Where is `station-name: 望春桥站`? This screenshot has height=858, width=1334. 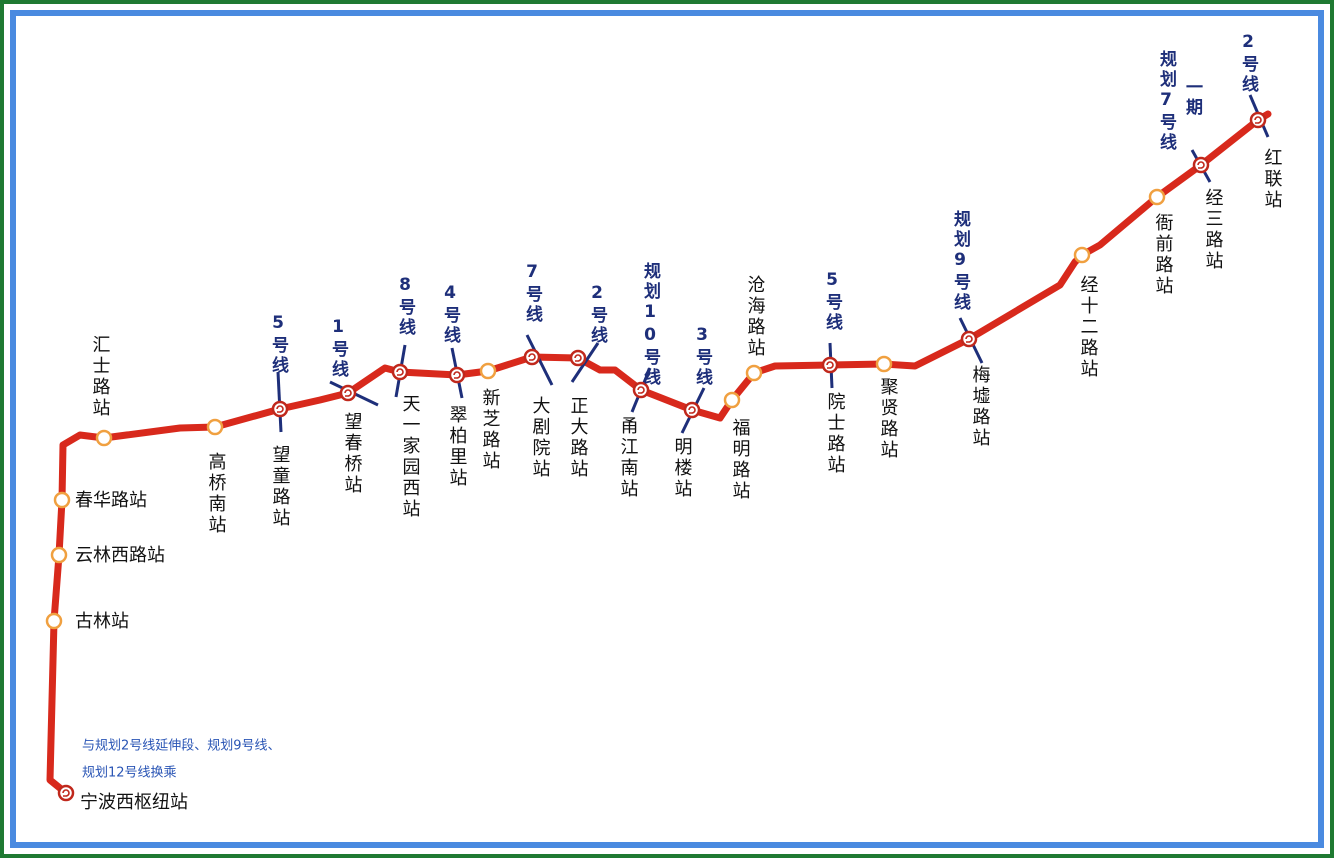
station-name: 望春桥站 is located at coordinates (352, 454).